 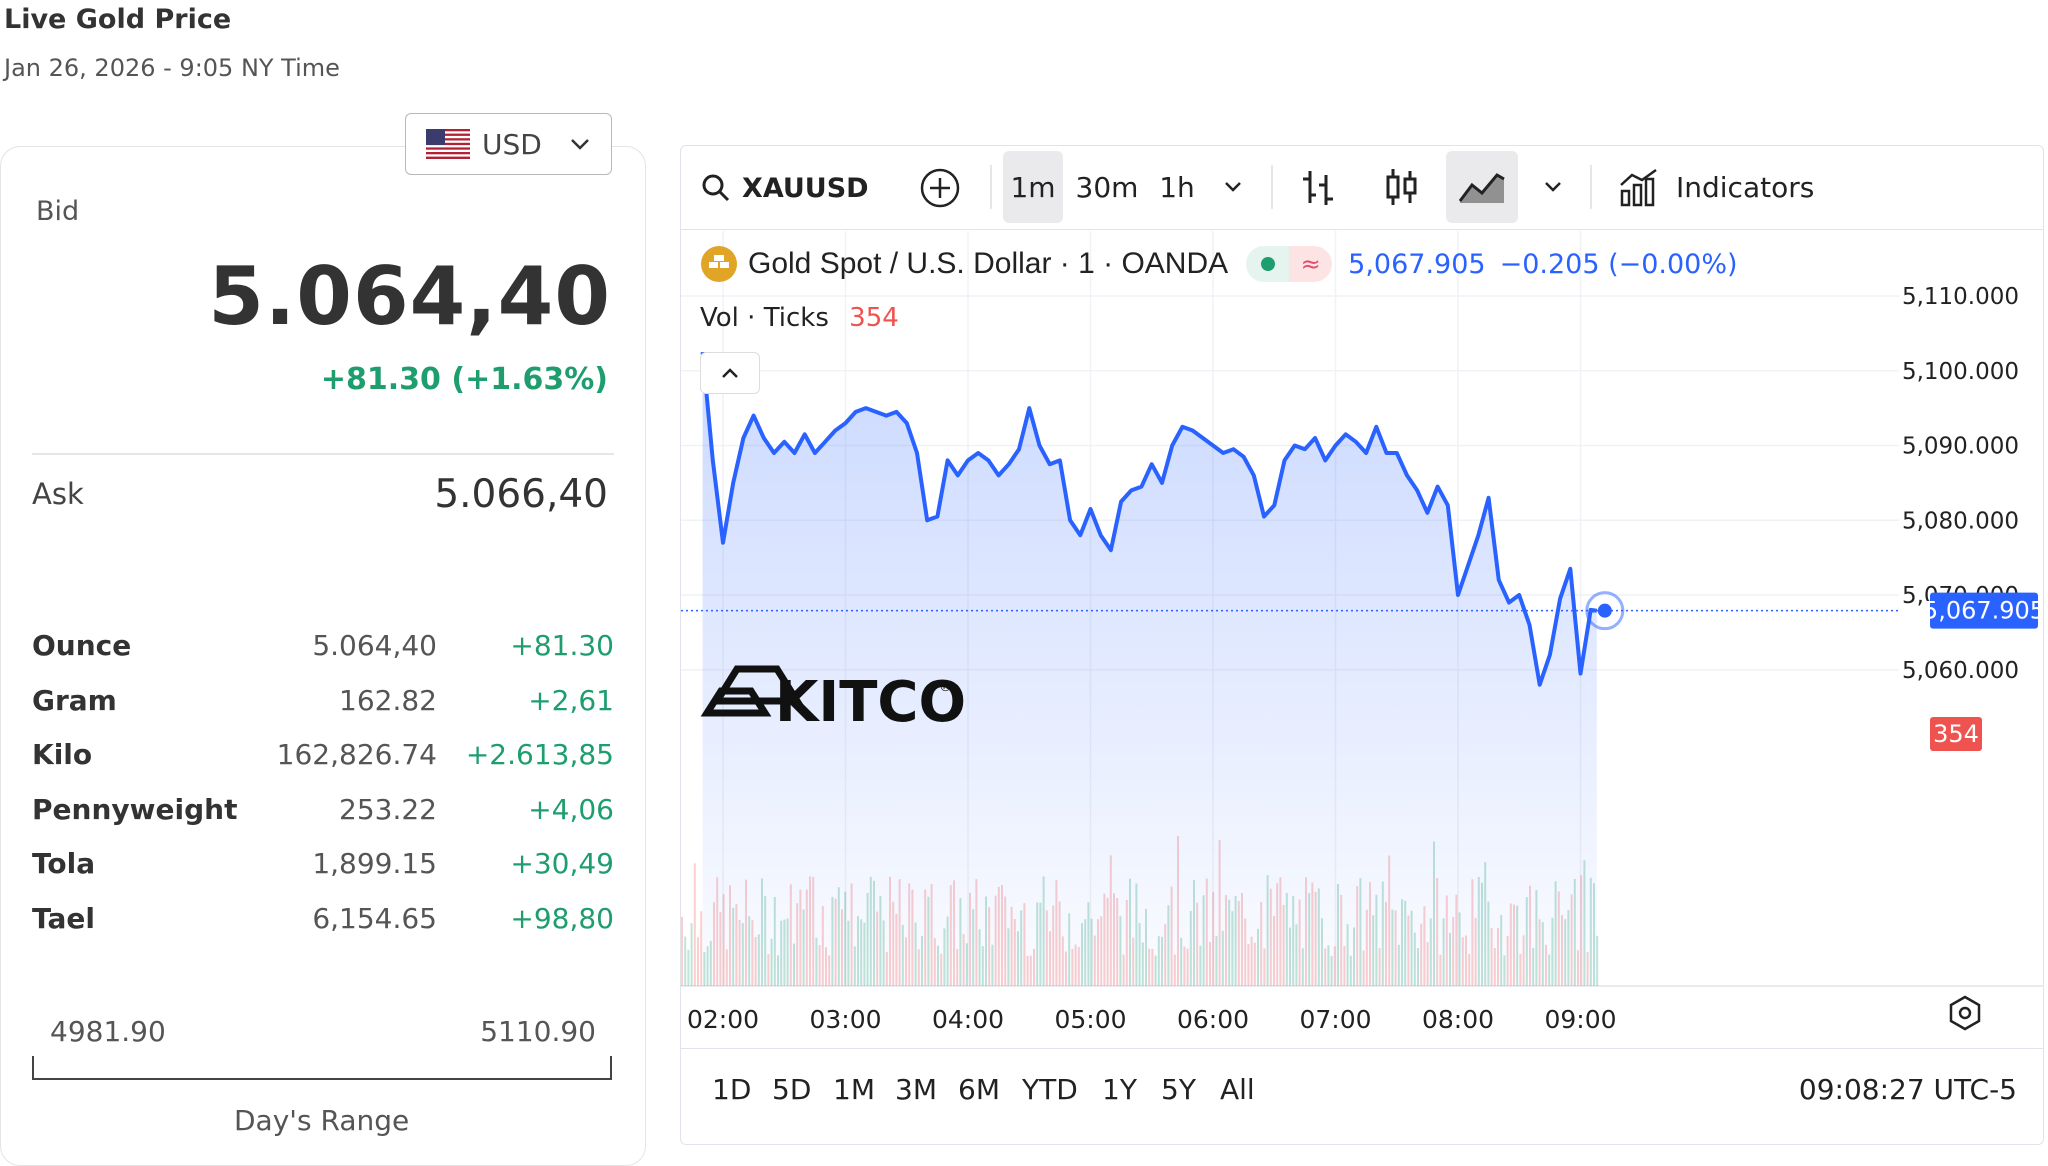 What do you see at coordinates (1119, 1089) in the screenshot?
I see `range-1y: 1Y` at bounding box center [1119, 1089].